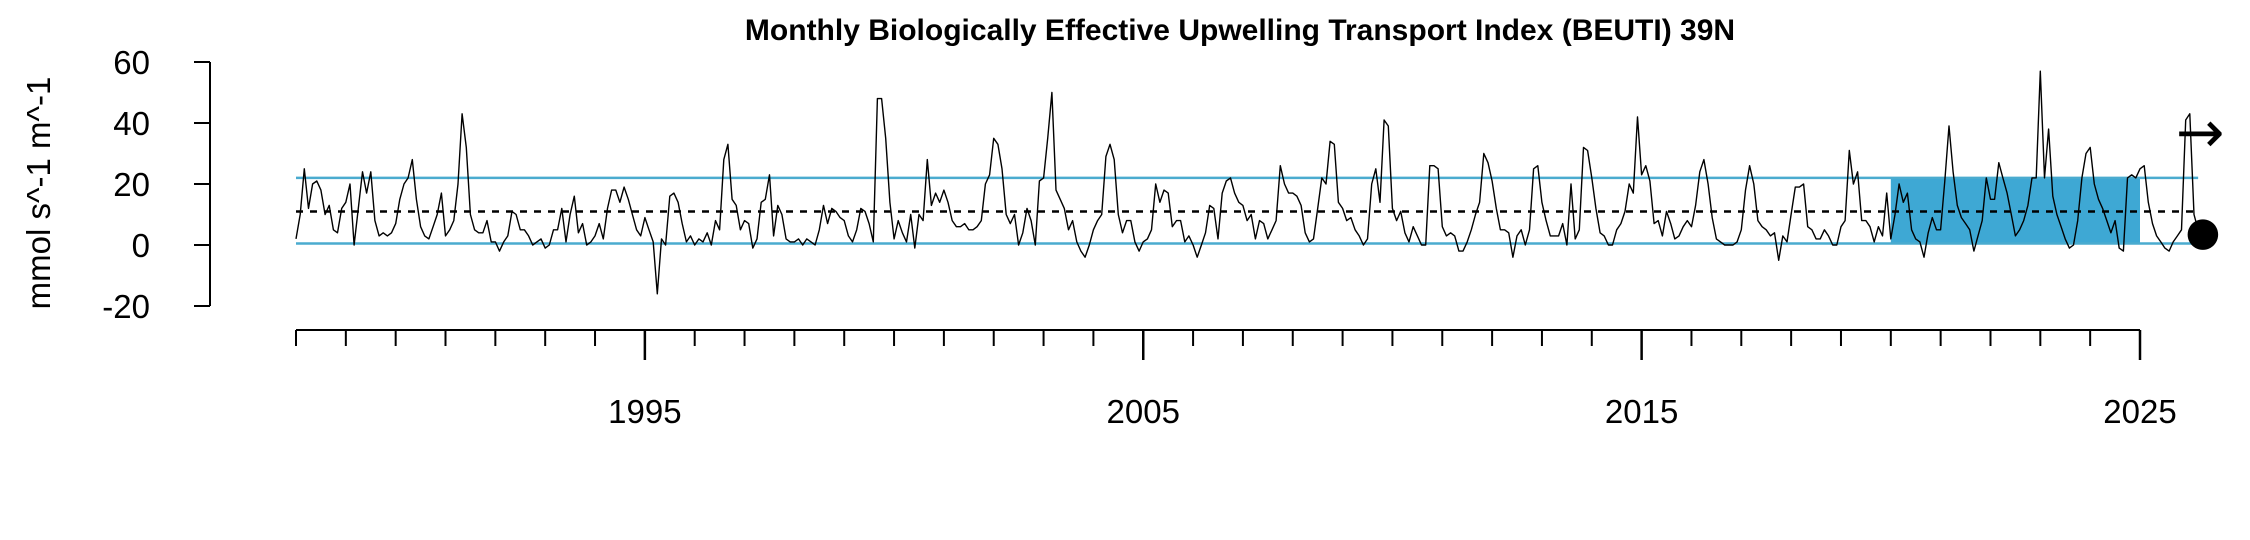  What do you see at coordinates (131, 123) in the screenshot?
I see `y-tick-label: 40` at bounding box center [131, 123].